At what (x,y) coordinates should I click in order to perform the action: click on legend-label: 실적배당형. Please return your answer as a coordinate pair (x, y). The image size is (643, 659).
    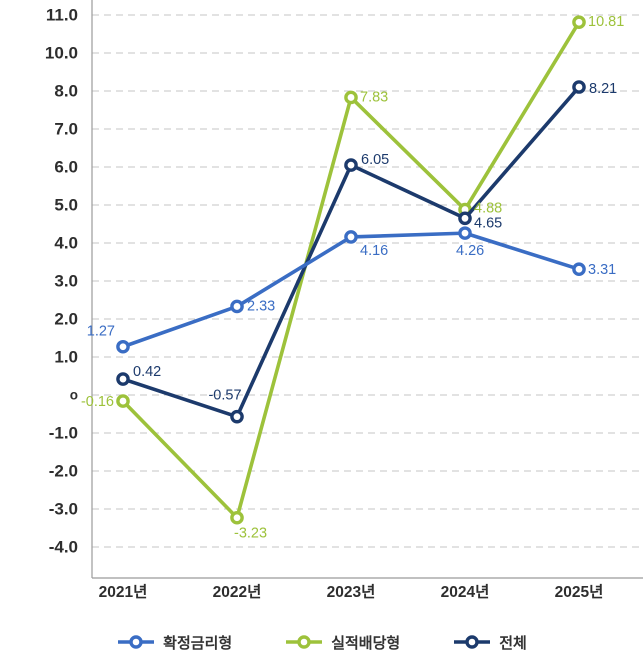
    Looking at the image, I should click on (366, 643).